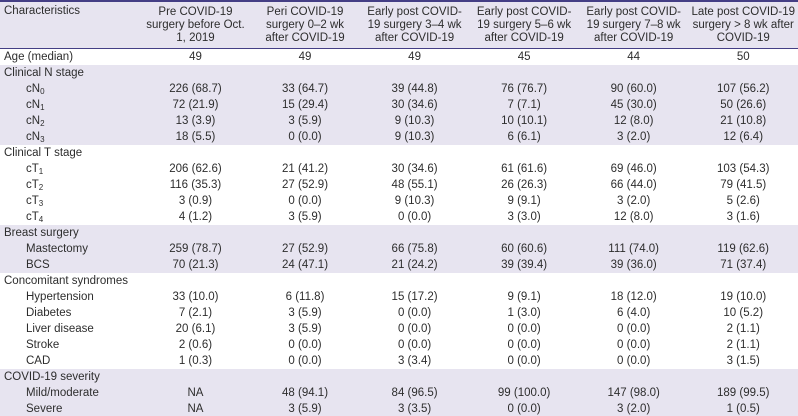  Describe the element at coordinates (38, 361) in the screenshot. I see `row-label: CAD` at that location.